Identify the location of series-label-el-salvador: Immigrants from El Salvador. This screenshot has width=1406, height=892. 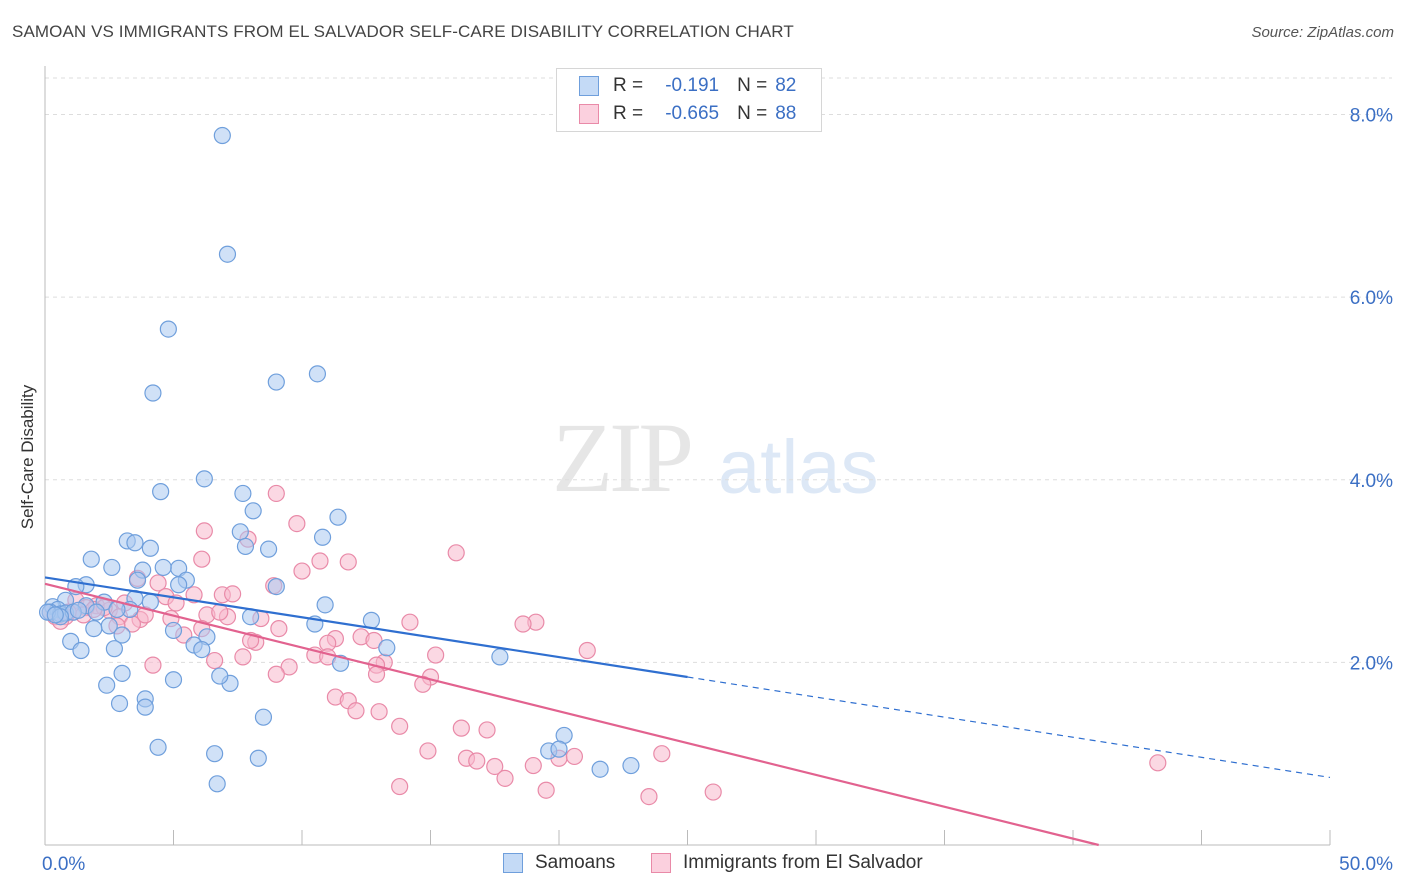
(803, 862).